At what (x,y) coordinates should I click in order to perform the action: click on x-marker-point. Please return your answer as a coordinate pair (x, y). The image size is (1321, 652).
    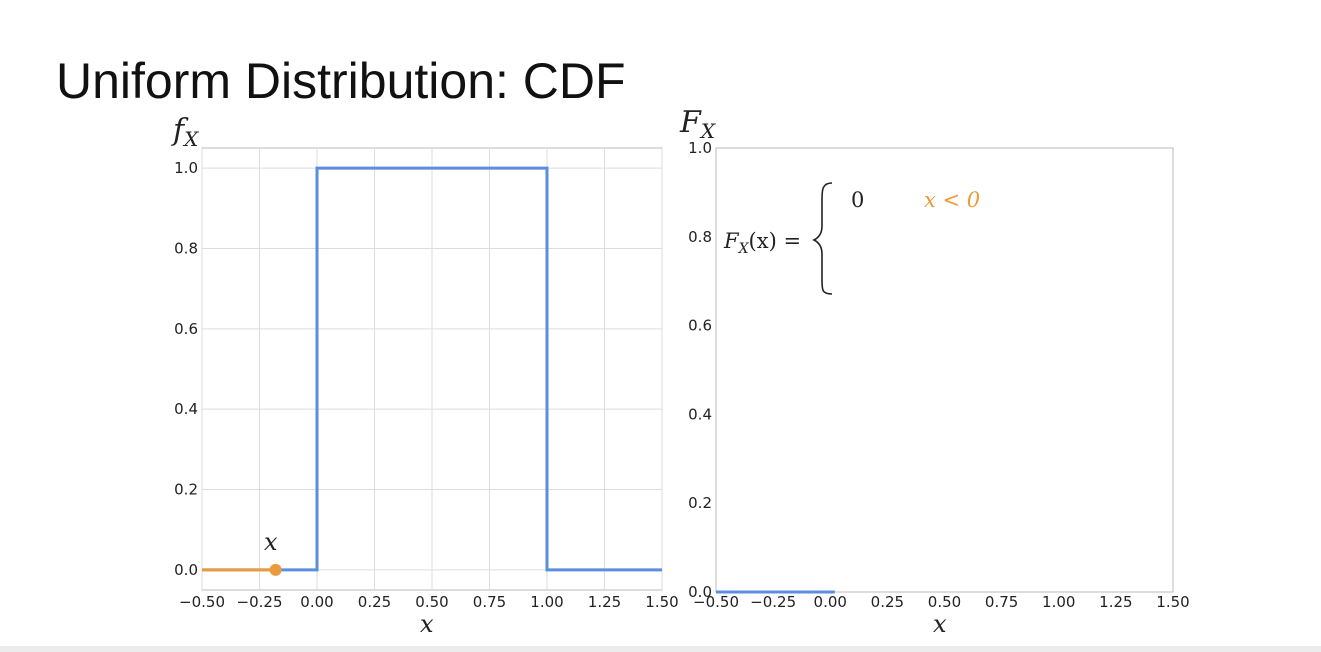
    Looking at the image, I should click on (275, 569).